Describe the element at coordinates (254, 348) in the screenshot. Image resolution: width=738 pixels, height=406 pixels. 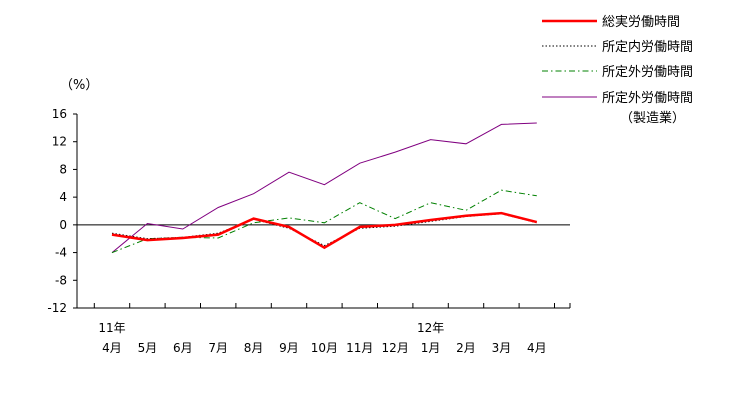
I see `x-tick-label: 8月` at that location.